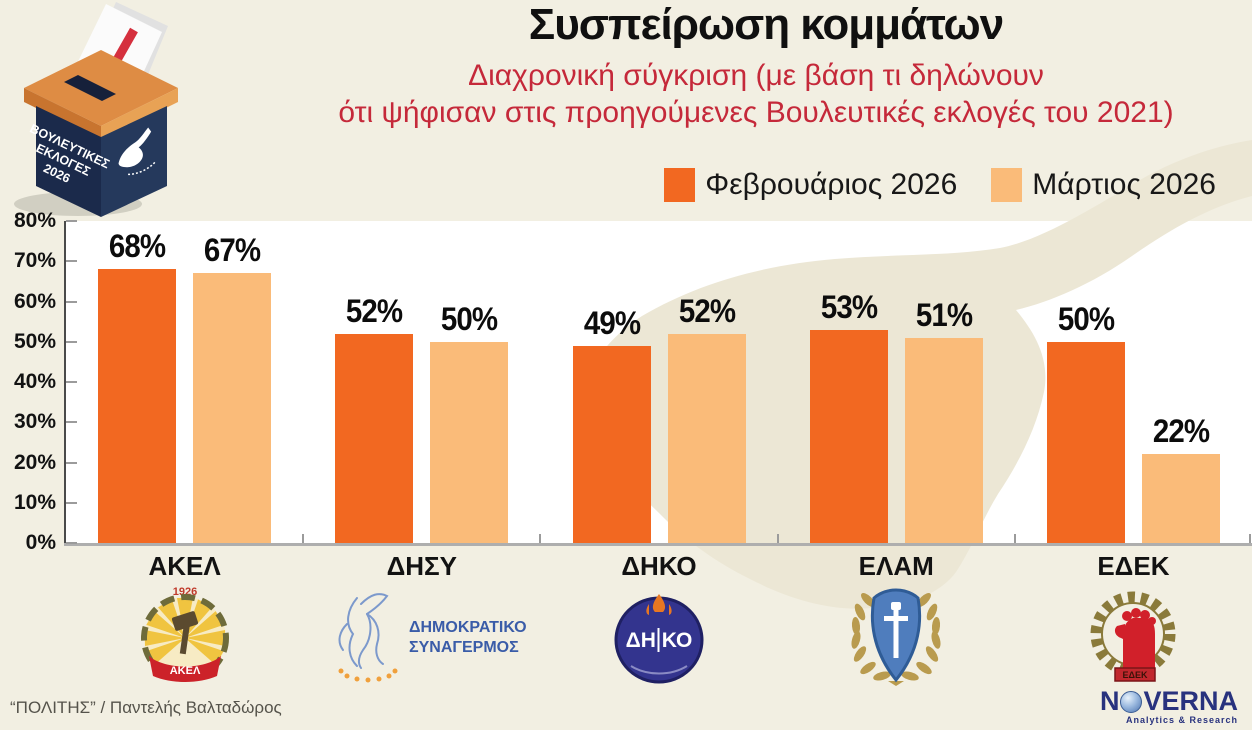 Image resolution: width=1252 pixels, height=730 pixels. I want to click on bar-ΕΔΕΚ-Φεβρουάριος 2026: 50%, so click(1085, 422).